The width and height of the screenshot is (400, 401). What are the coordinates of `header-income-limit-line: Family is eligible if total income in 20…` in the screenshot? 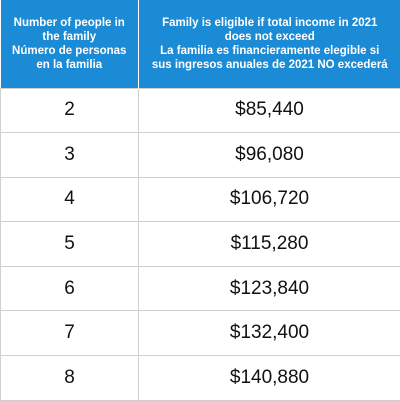 It's located at (270, 23).